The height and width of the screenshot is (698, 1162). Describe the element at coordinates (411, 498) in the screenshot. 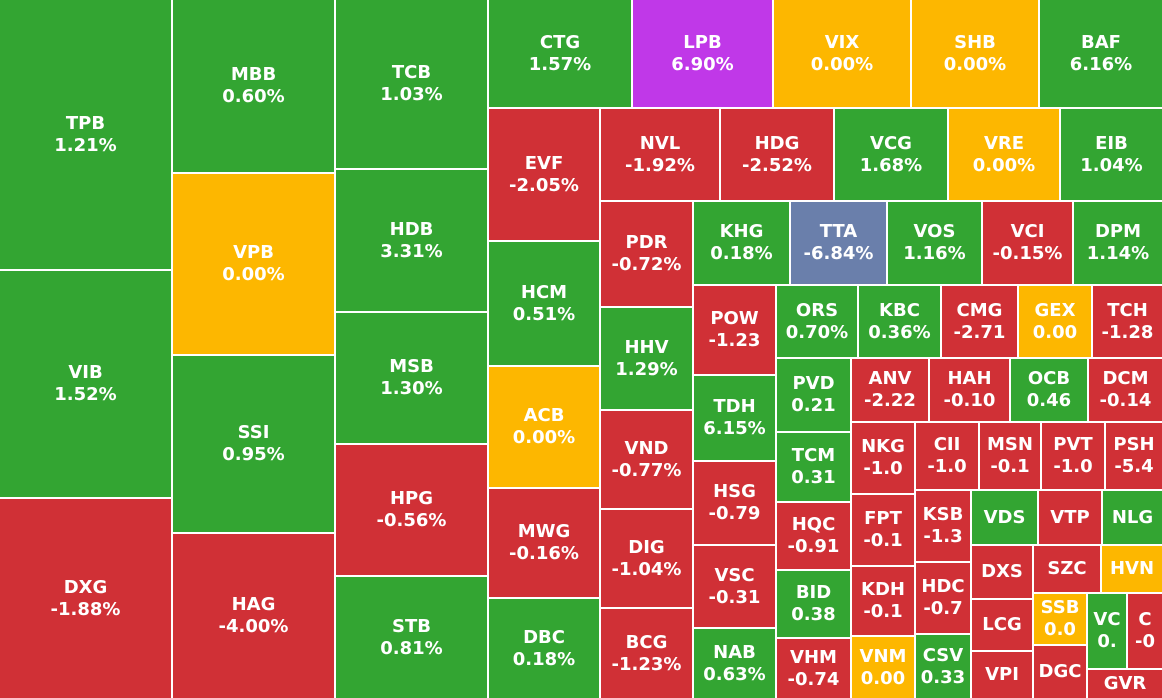

I see `ticker: HPG` at that location.